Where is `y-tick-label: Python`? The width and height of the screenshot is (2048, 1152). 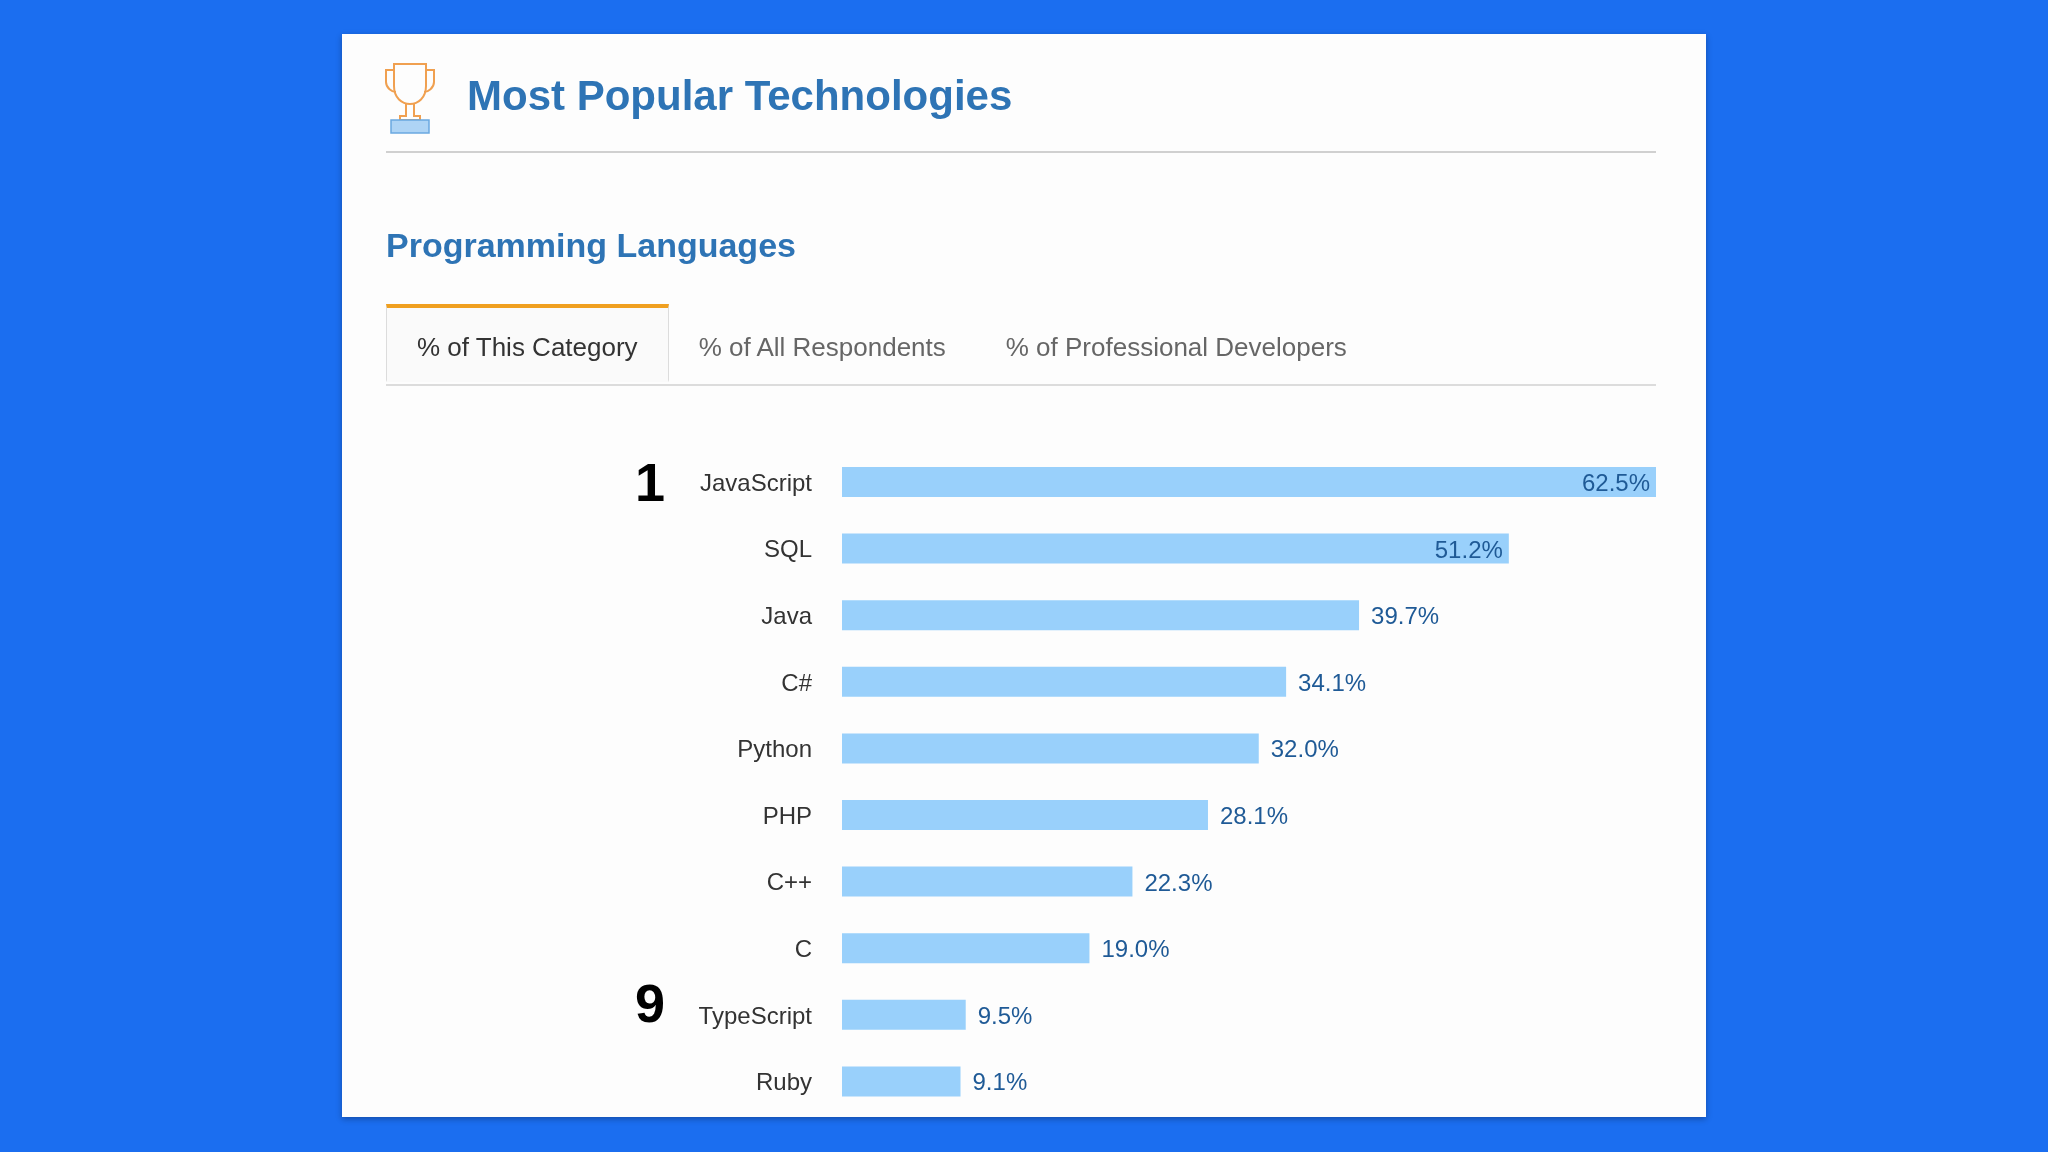 y-tick-label: Python is located at coordinates (774, 749).